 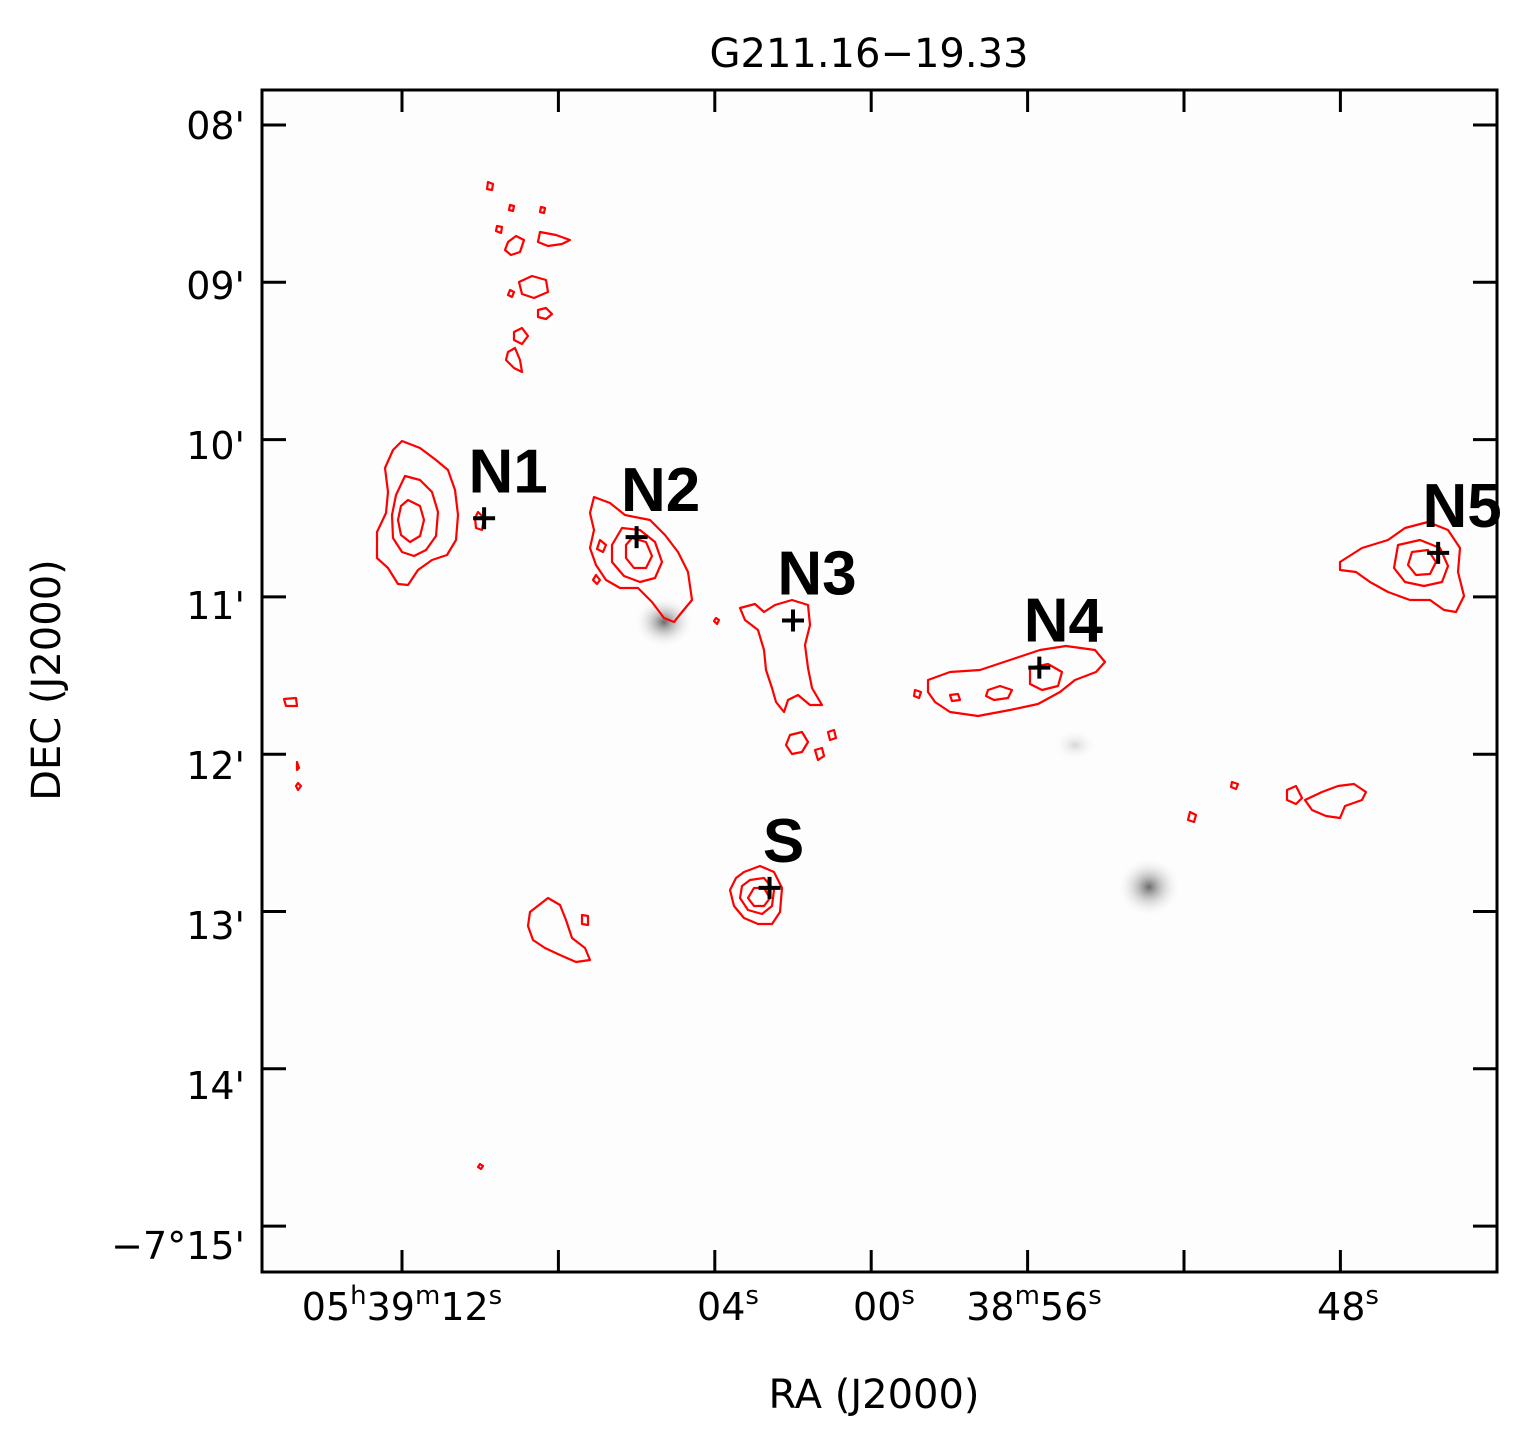 I want to click on contour-sw-blob, so click(x=559, y=930).